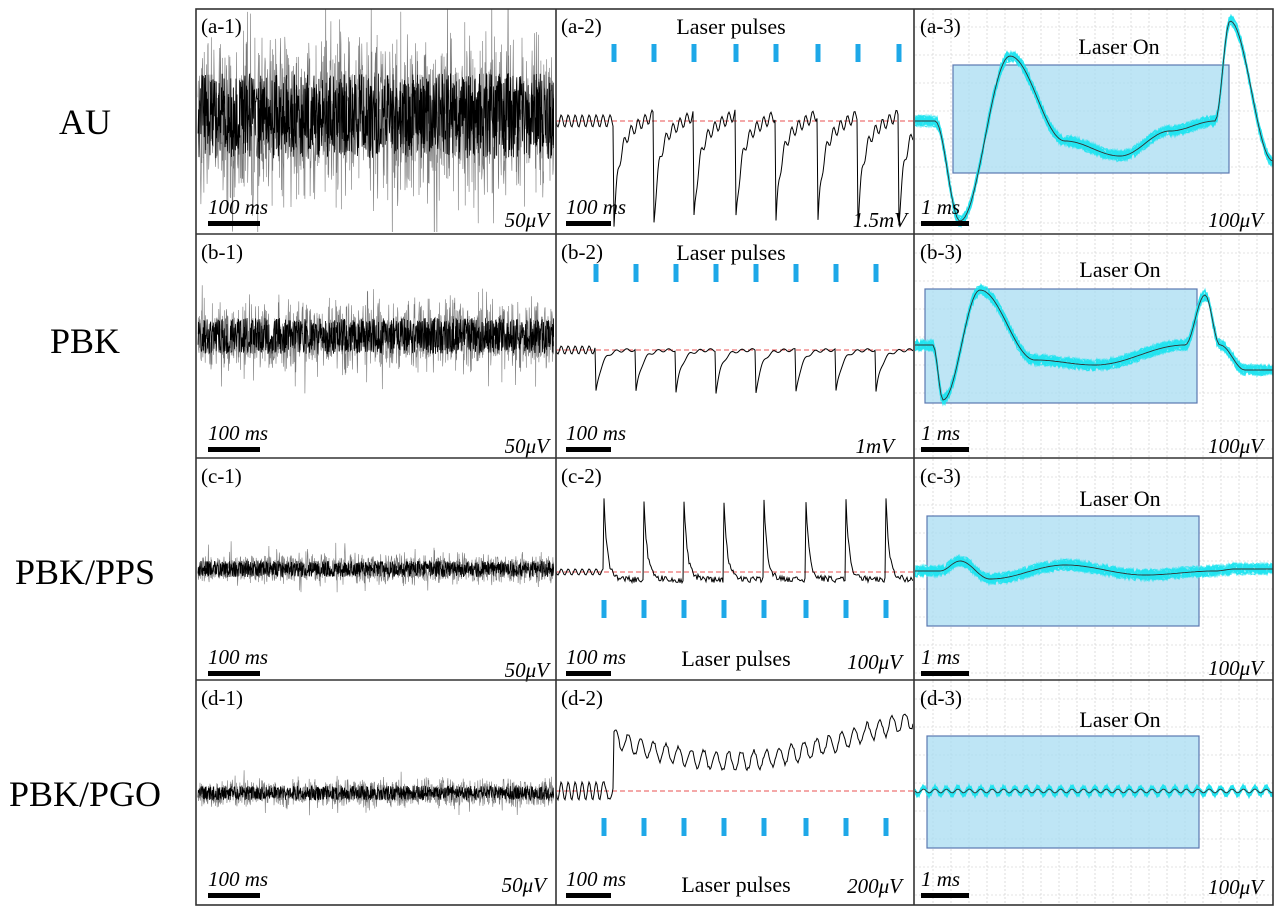 This screenshot has width=1280, height=915. What do you see at coordinates (734, 329) in the screenshot?
I see `evoked-trace-b2` at bounding box center [734, 329].